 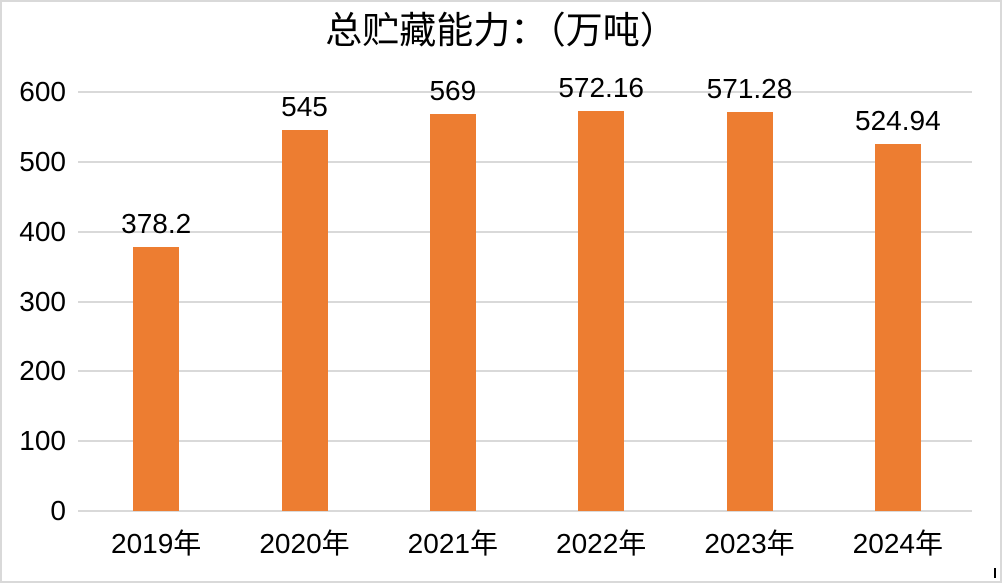 I want to click on y-axis-tick-label: 600, so click(x=42, y=91).